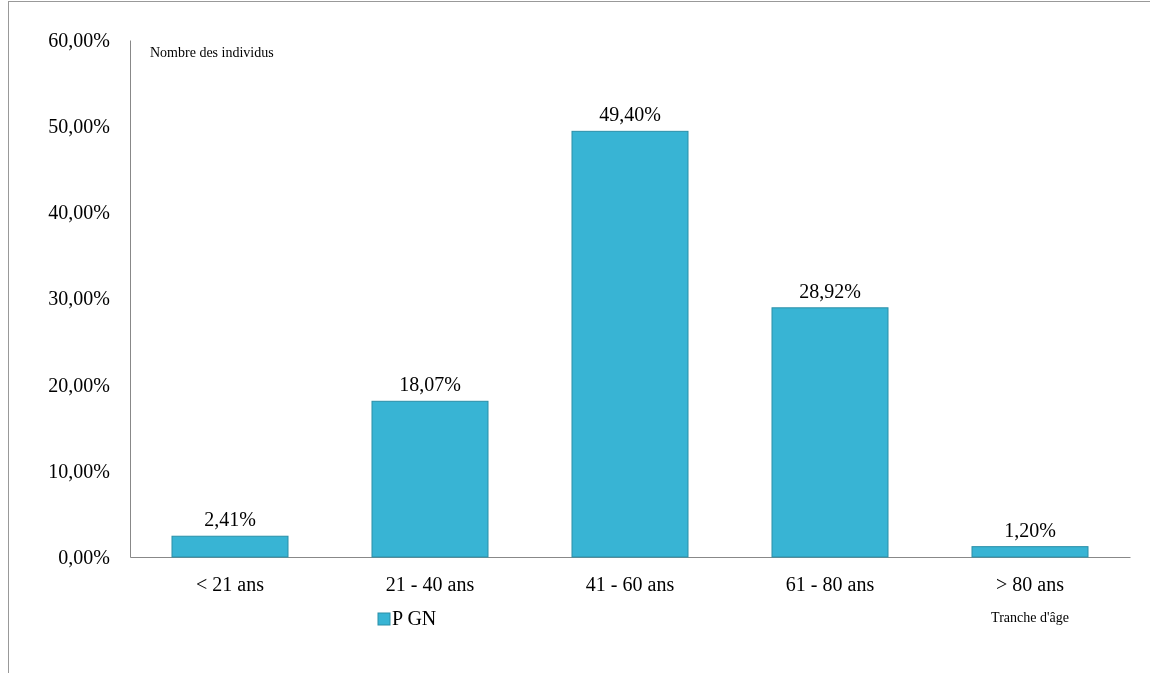 The width and height of the screenshot is (1153, 673). What do you see at coordinates (1030, 584) in the screenshot?
I see `x-tick-label: > 80 ans` at bounding box center [1030, 584].